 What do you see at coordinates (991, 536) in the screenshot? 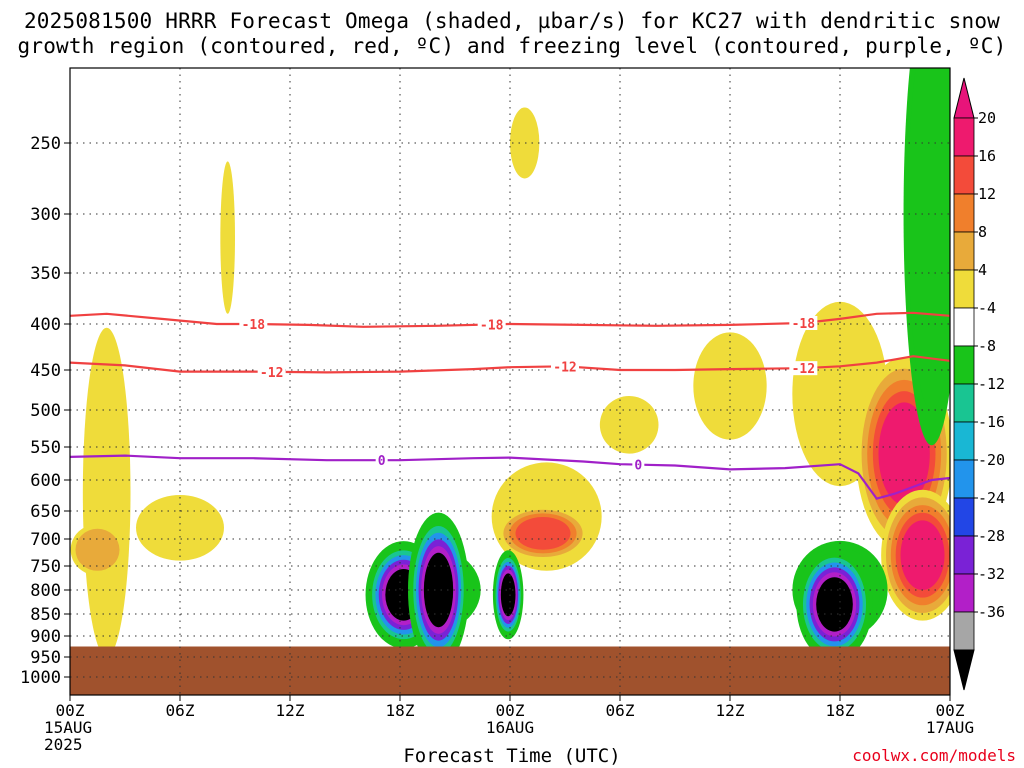
I see `colorbar-tick-label-11: -28` at bounding box center [991, 536].